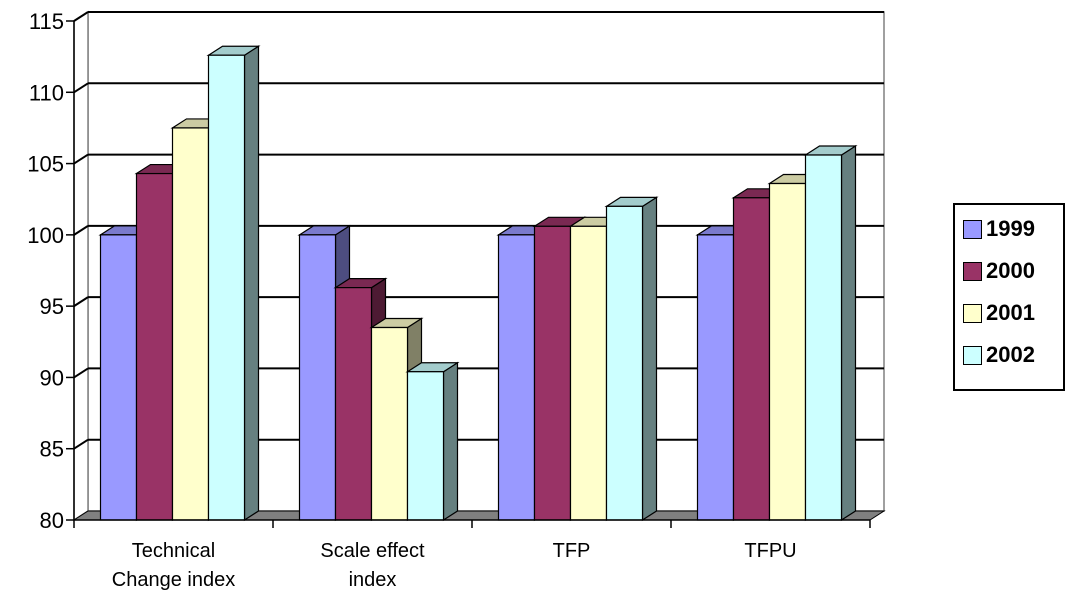 The width and height of the screenshot is (1073, 599). What do you see at coordinates (972, 229) in the screenshot?
I see `legend-swatch-1999` at bounding box center [972, 229].